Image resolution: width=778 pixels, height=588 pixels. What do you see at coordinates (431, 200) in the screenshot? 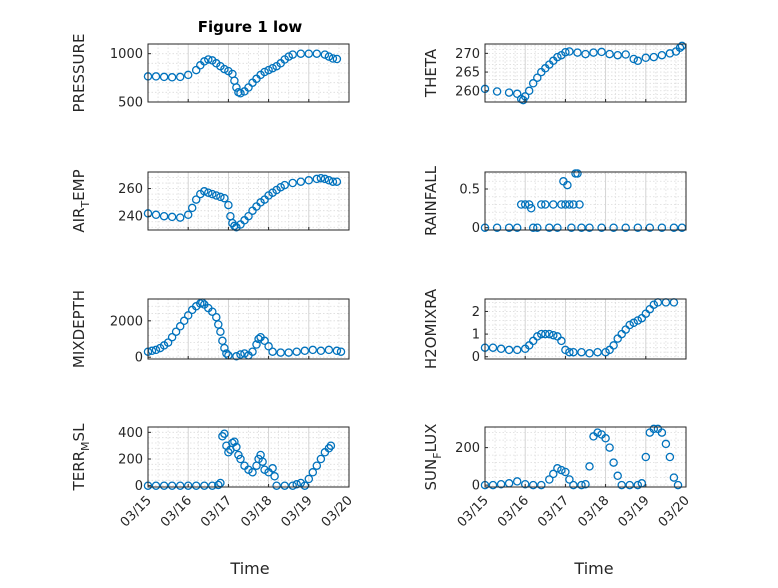
I see `y-axis-label: RAINFALL` at bounding box center [431, 200].